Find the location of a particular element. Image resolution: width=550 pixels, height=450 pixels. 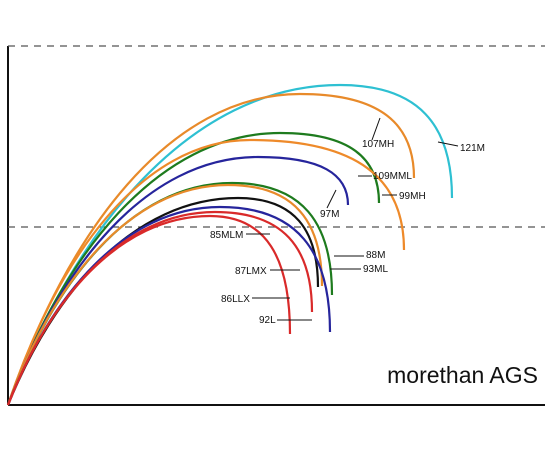

brand-text: morethan AGS is located at coordinates (462, 375).